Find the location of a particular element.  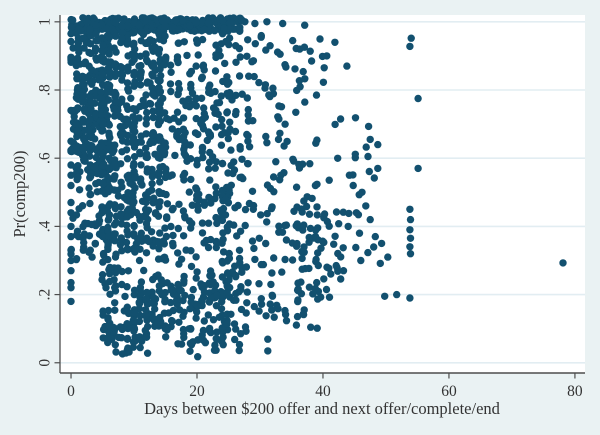

x-axis-ticks: 0 20 40 60 80 is located at coordinates (325, 386).